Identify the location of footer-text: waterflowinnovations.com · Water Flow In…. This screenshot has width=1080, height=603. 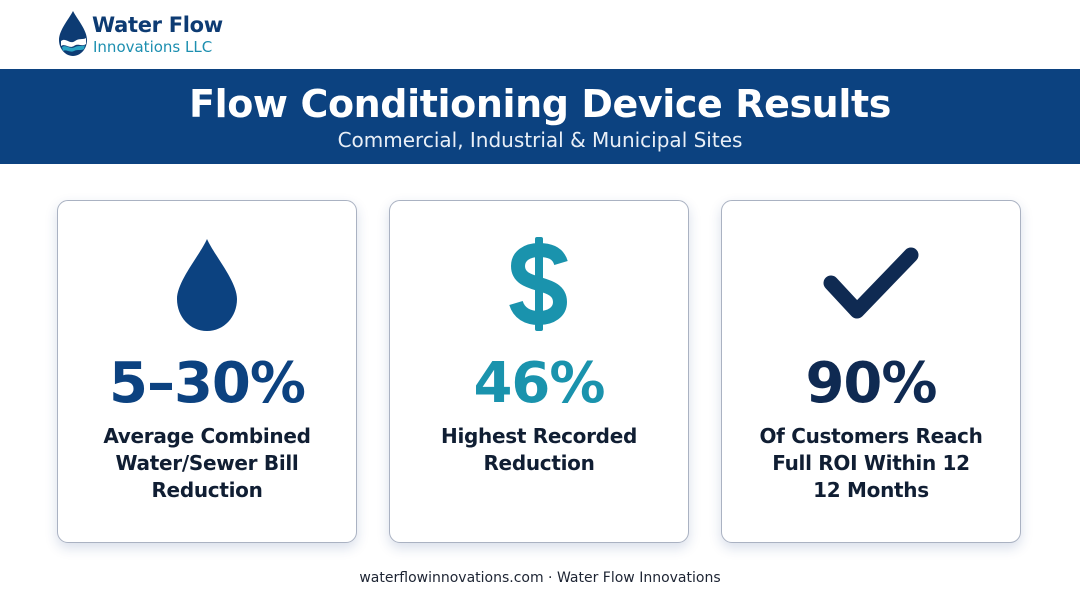
(540, 578).